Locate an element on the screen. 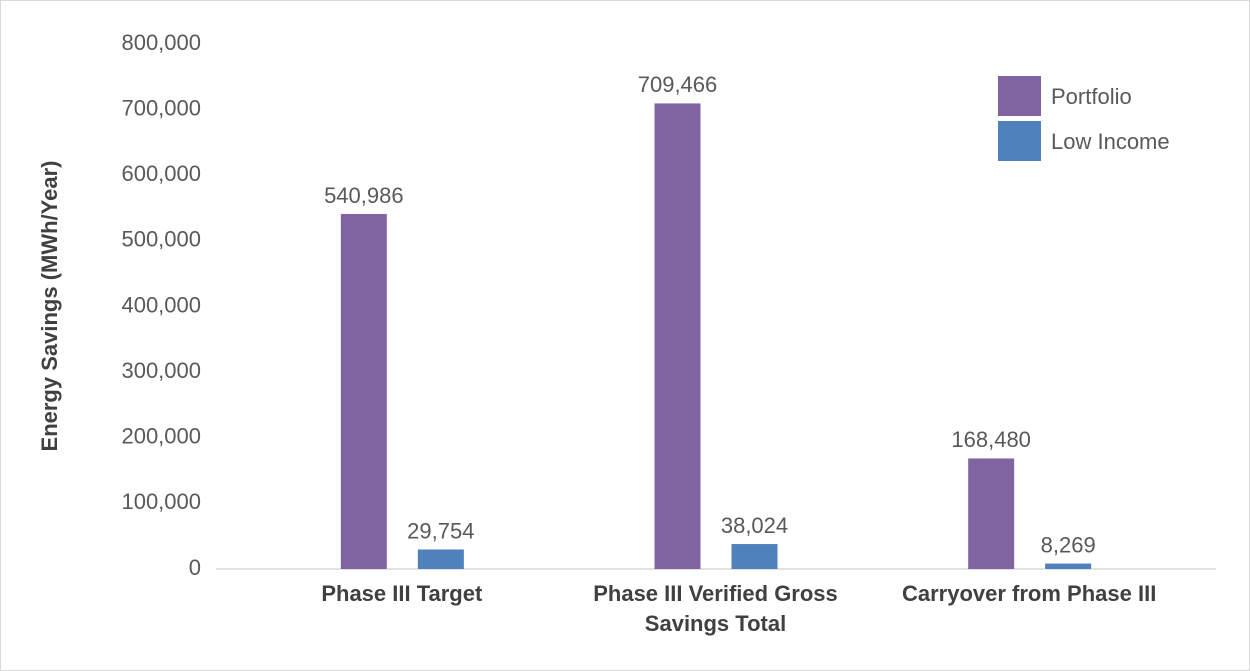 The width and height of the screenshot is (1250, 671). value-label: 168,480 is located at coordinates (991, 439).